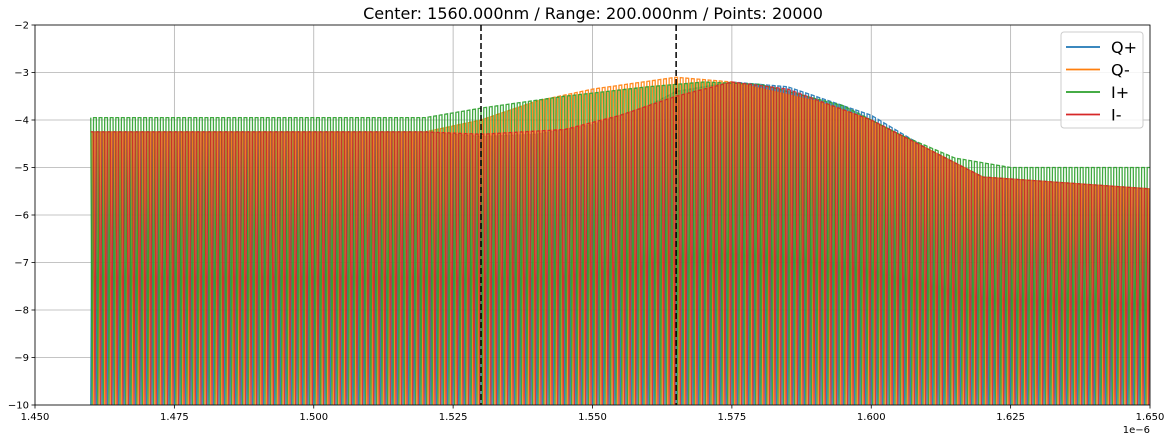  Describe the element at coordinates (18, 406) in the screenshot. I see `y-tick-label: −10` at that location.